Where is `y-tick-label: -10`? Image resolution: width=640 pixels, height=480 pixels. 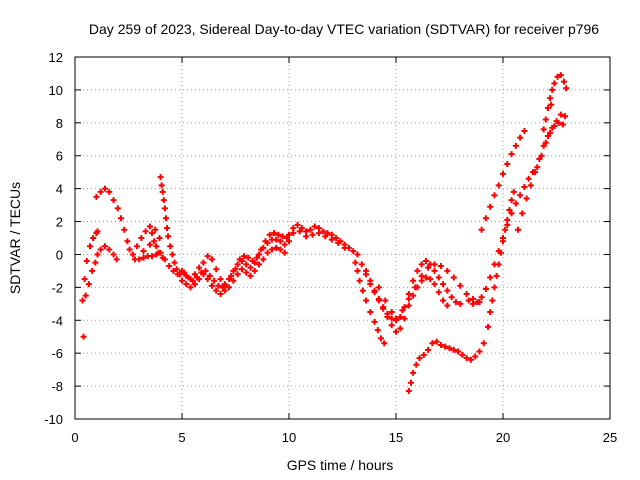 y-tick-label: -10 is located at coordinates (53, 419).